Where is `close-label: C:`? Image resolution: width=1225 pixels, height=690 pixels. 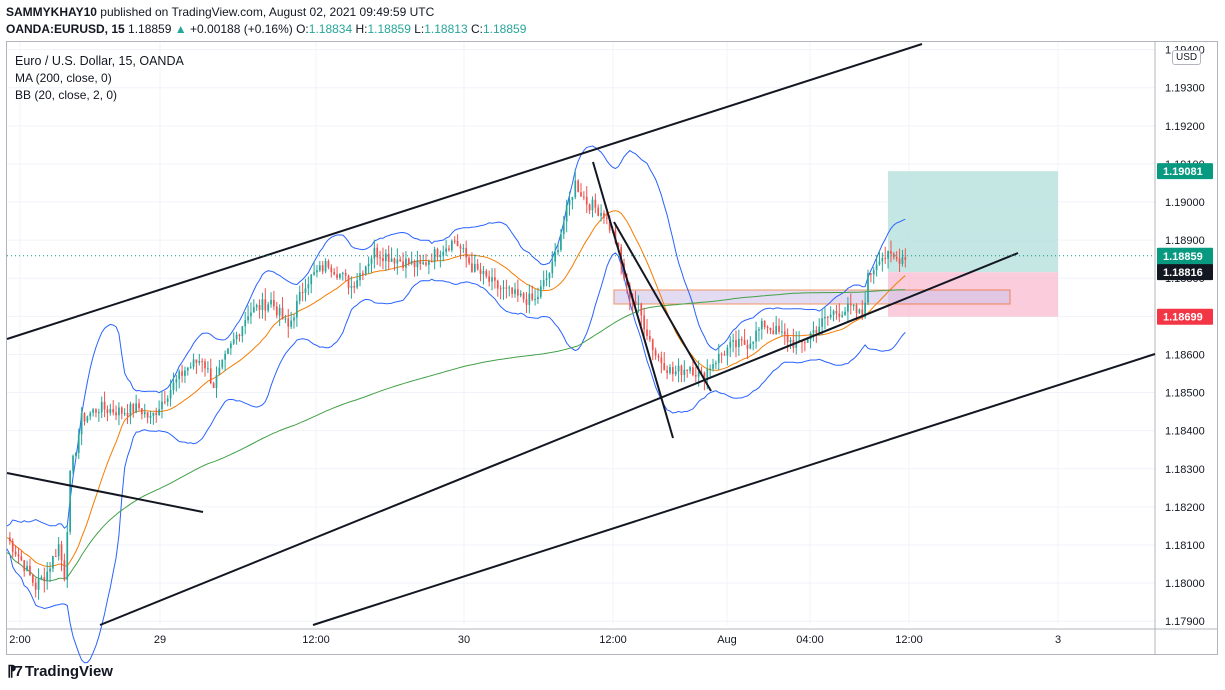 close-label: C: is located at coordinates (476, 29).